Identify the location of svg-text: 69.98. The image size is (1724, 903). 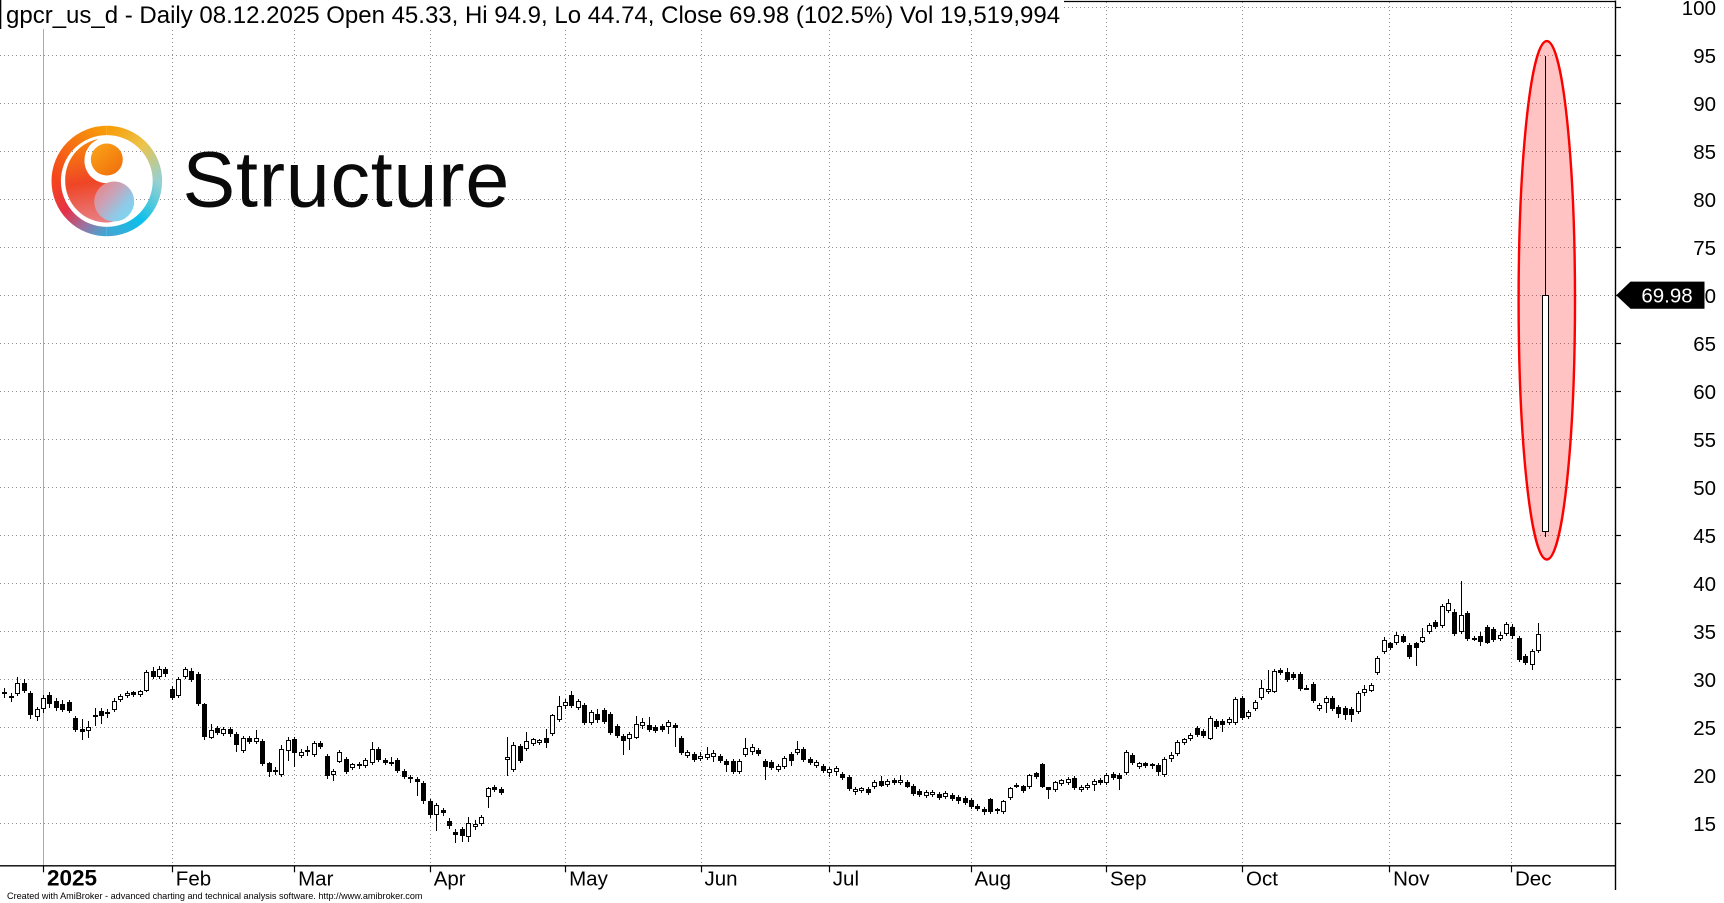
(1666, 296).